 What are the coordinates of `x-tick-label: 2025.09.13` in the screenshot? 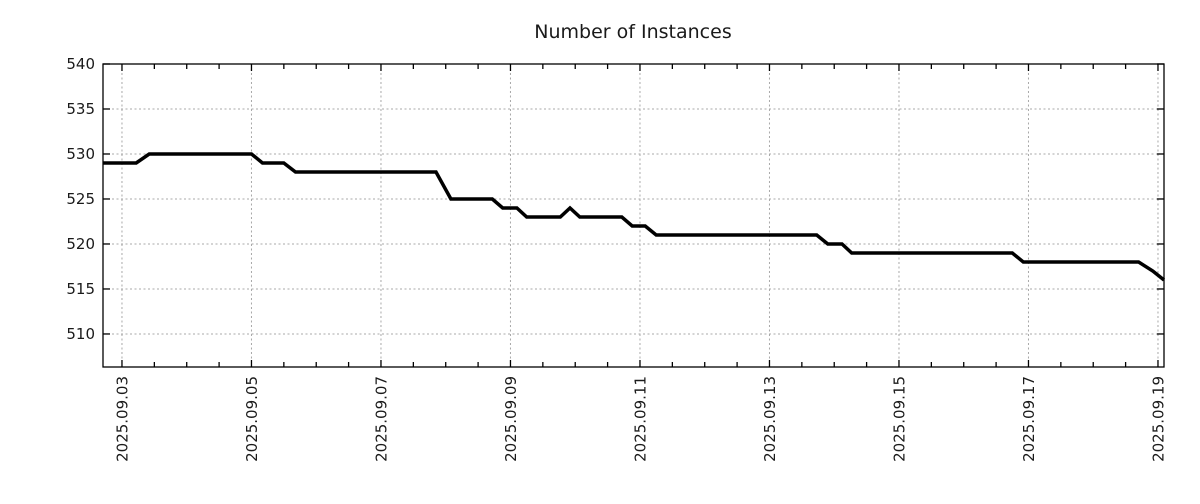 It's located at (770, 419).